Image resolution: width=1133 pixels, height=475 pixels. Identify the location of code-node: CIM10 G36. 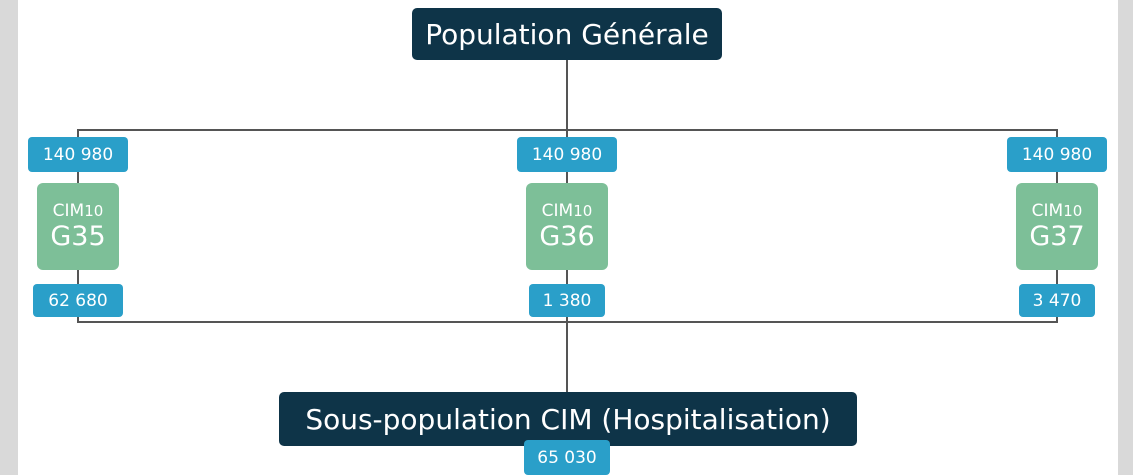
(567, 226).